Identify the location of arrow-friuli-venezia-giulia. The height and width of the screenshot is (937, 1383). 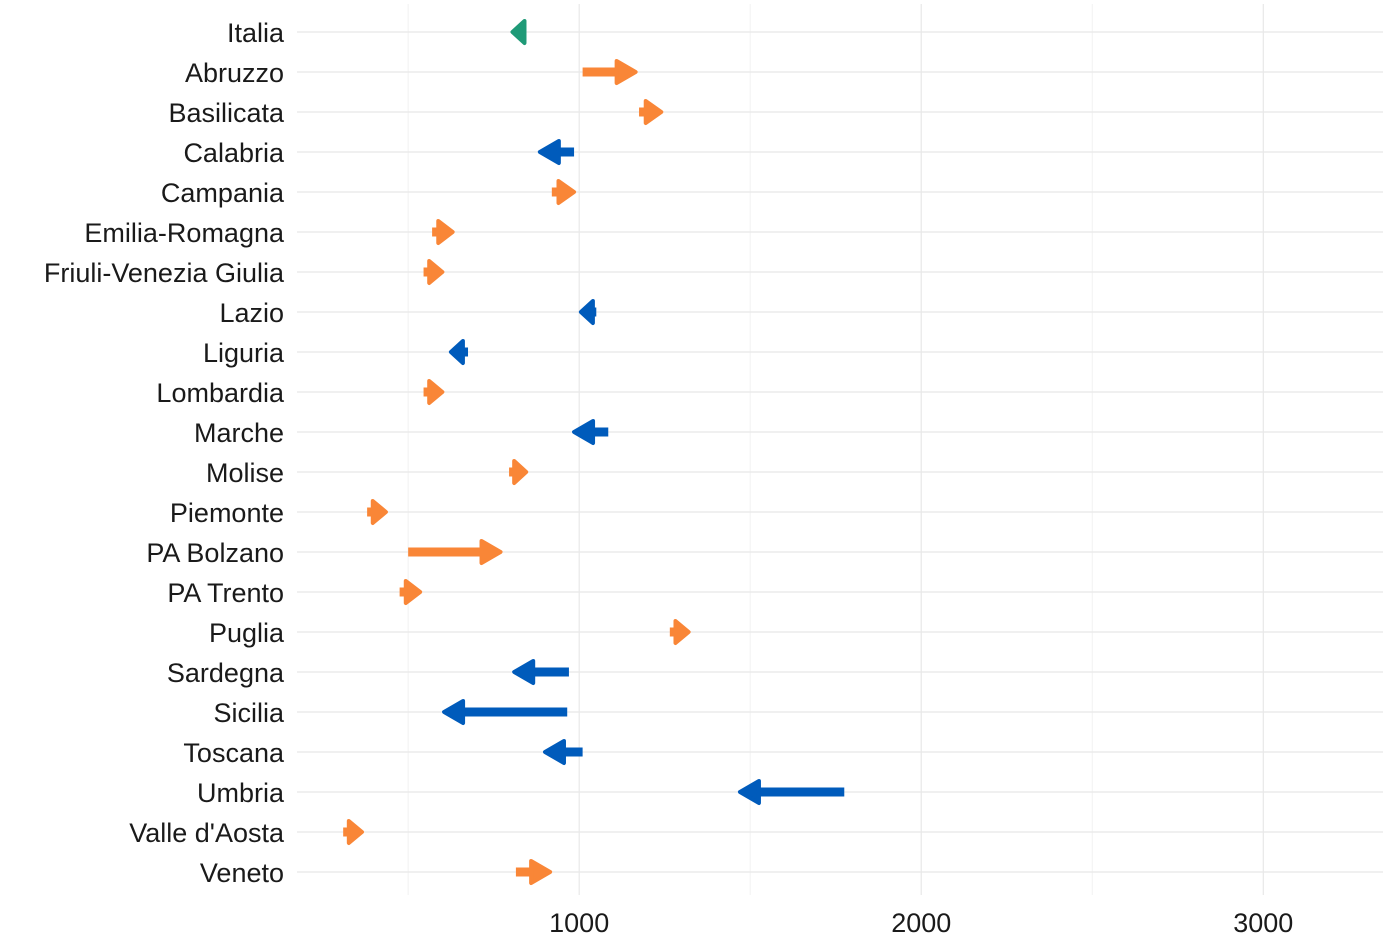
(434, 272).